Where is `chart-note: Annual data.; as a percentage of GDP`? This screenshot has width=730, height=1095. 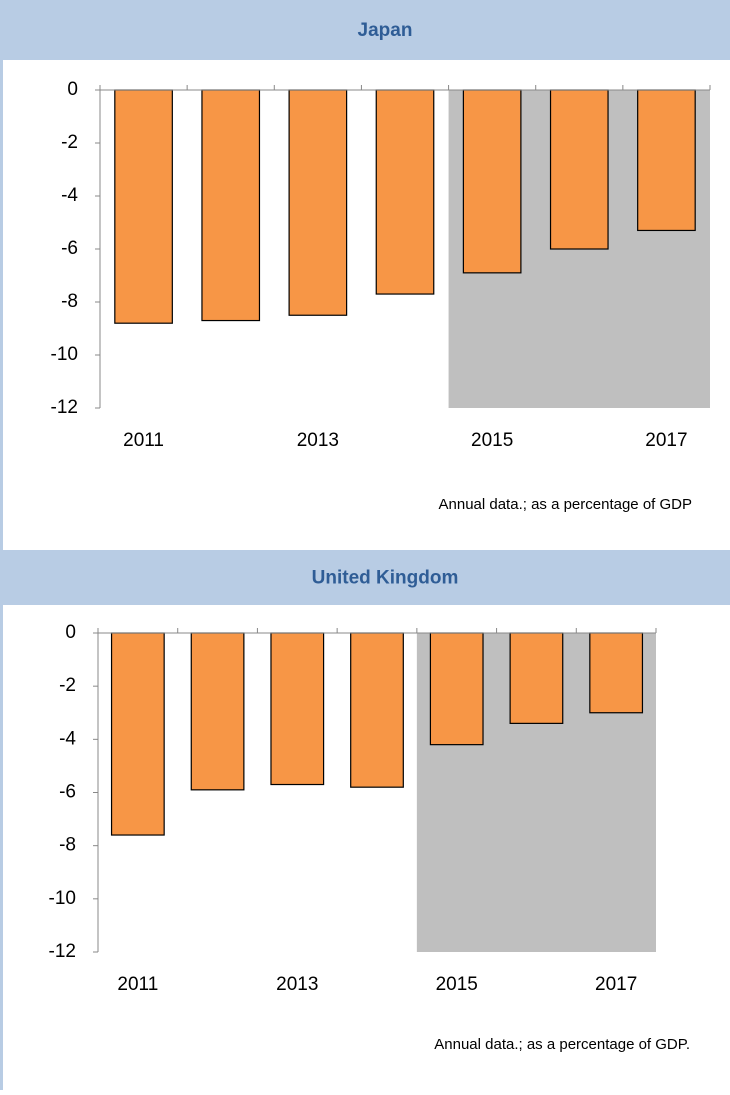 chart-note: Annual data.; as a percentage of GDP is located at coordinates (566, 504).